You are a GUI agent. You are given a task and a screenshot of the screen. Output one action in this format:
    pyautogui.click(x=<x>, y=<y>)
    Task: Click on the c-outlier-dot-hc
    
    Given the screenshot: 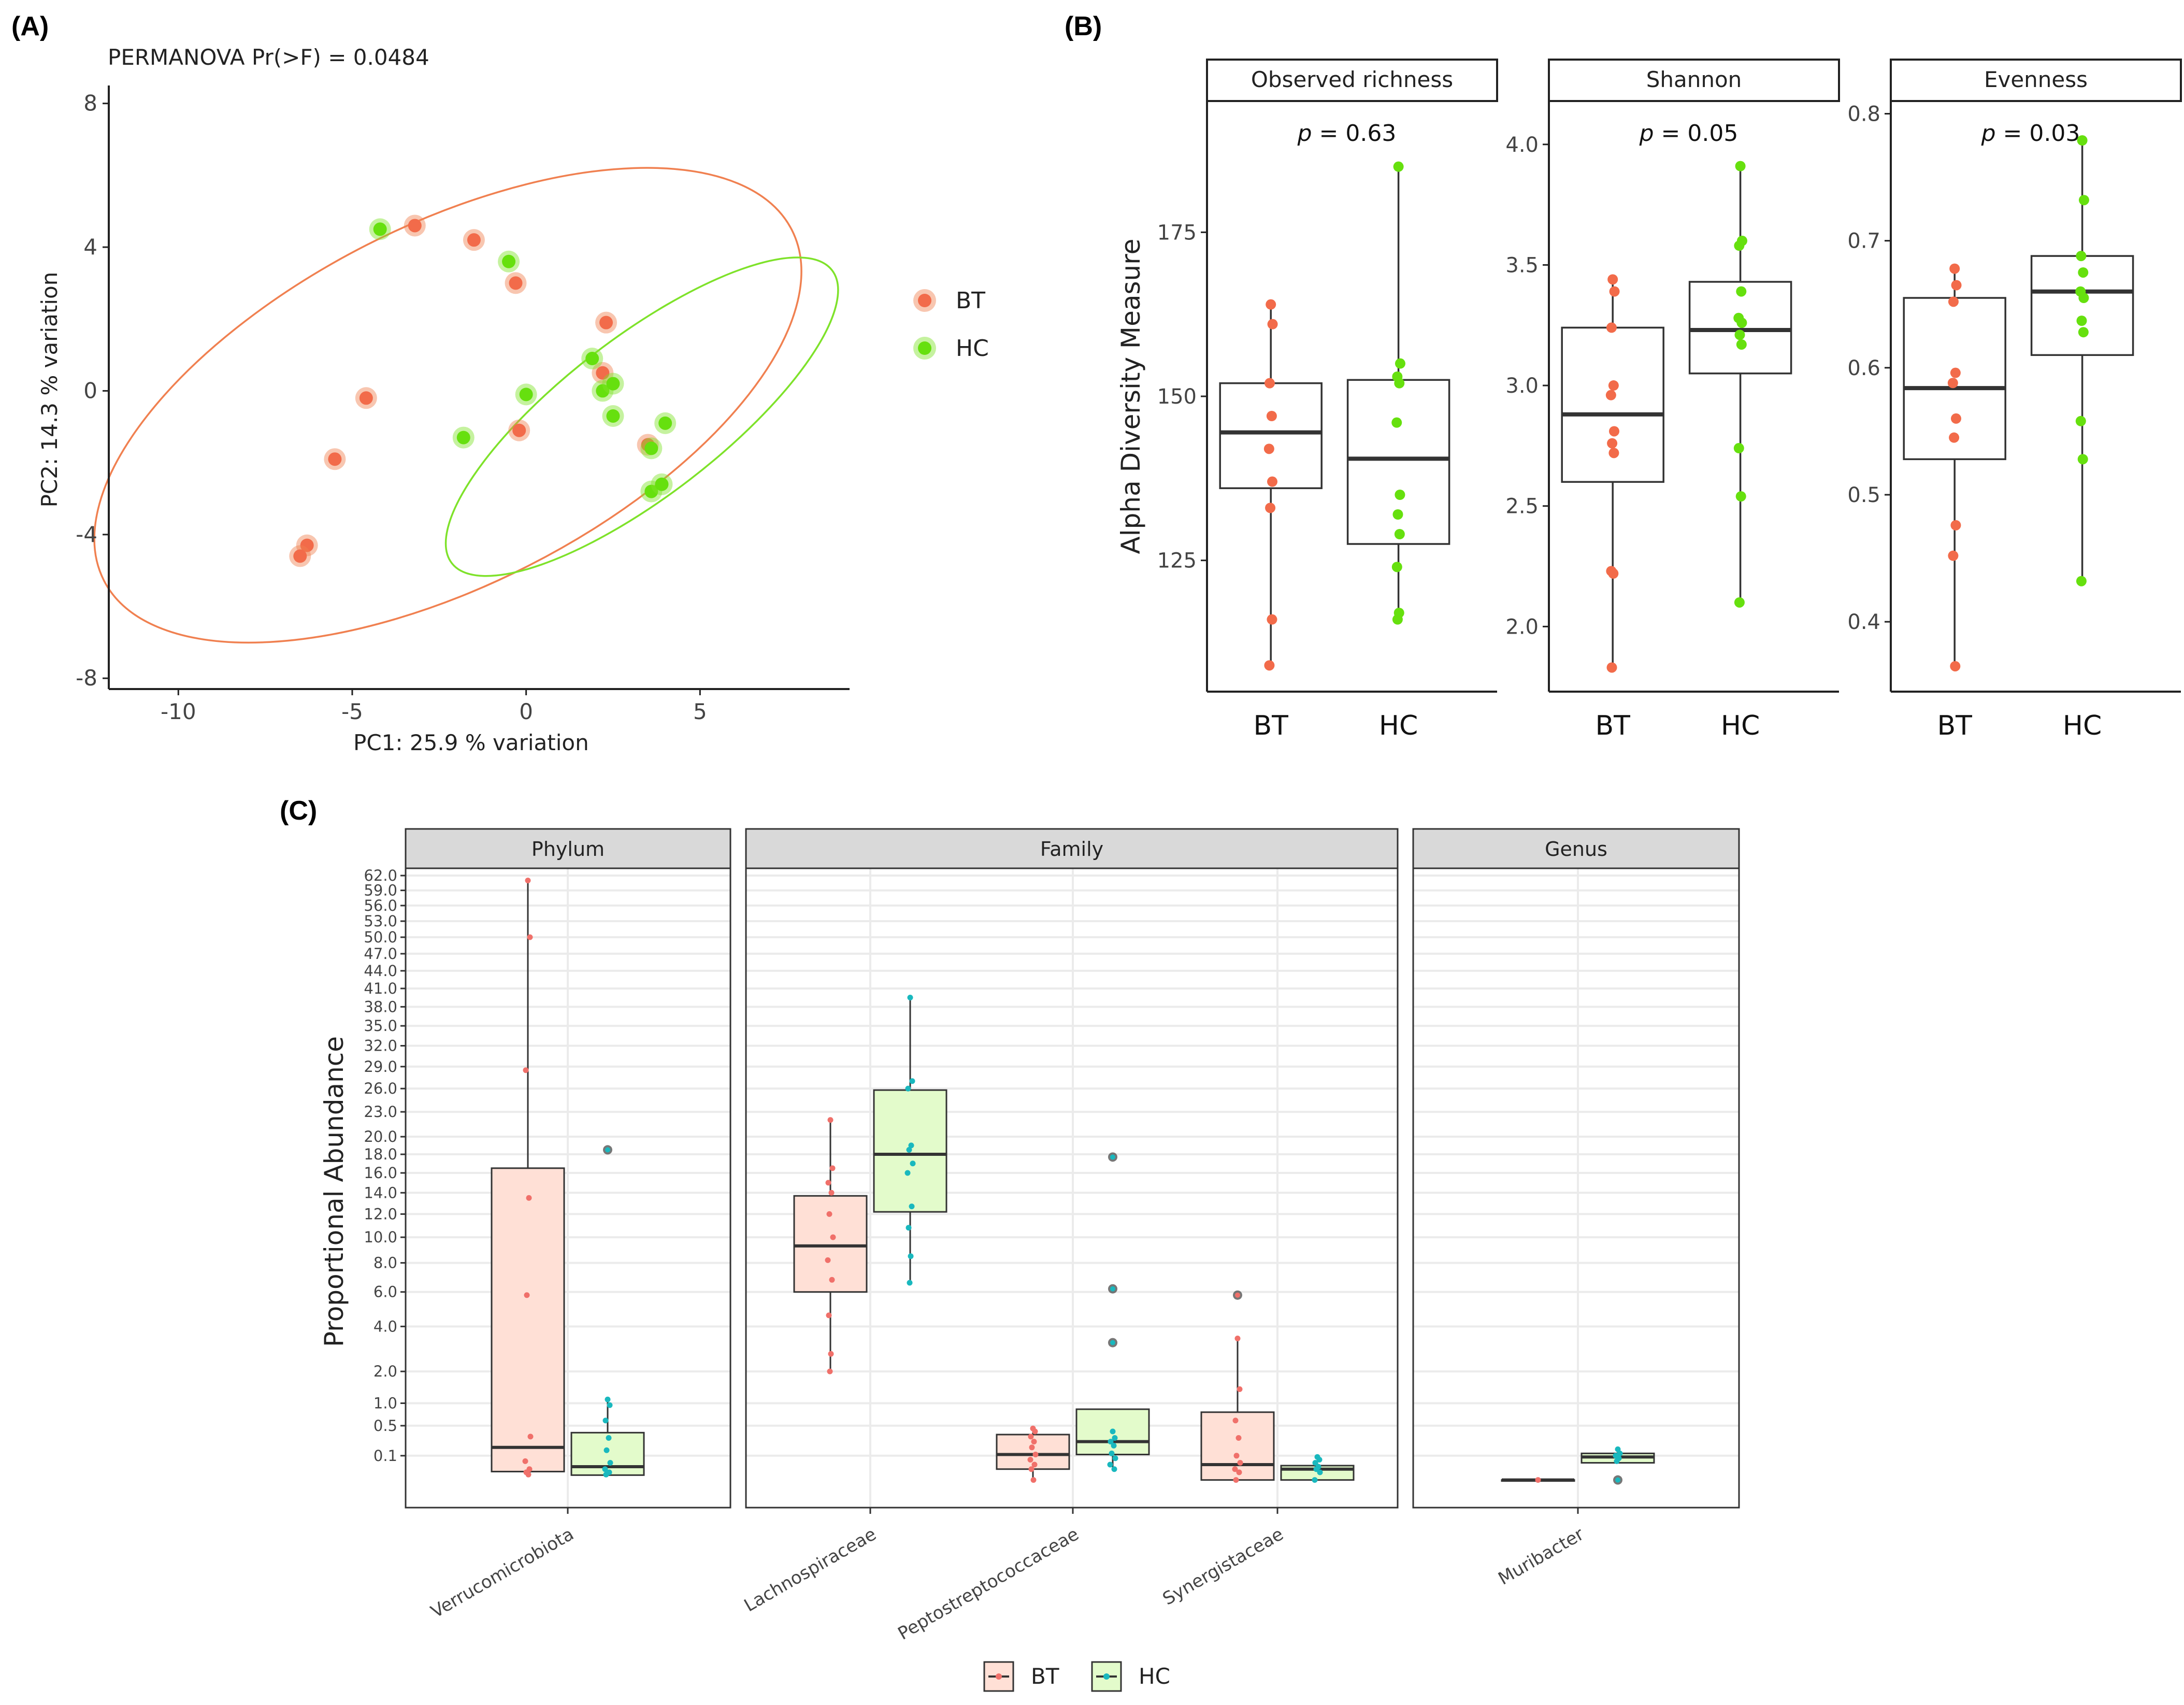 What is the action you would take?
    pyautogui.click(x=1618, y=1480)
    